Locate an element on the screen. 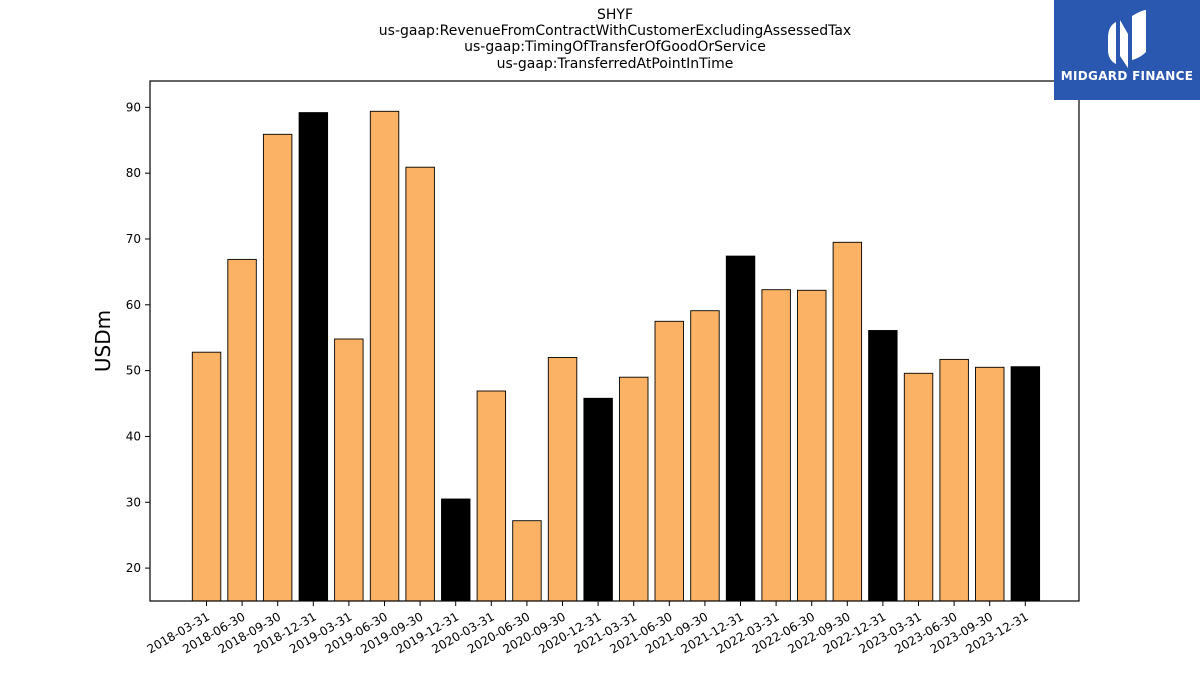  y-tick-label: 40 is located at coordinates (133, 436).